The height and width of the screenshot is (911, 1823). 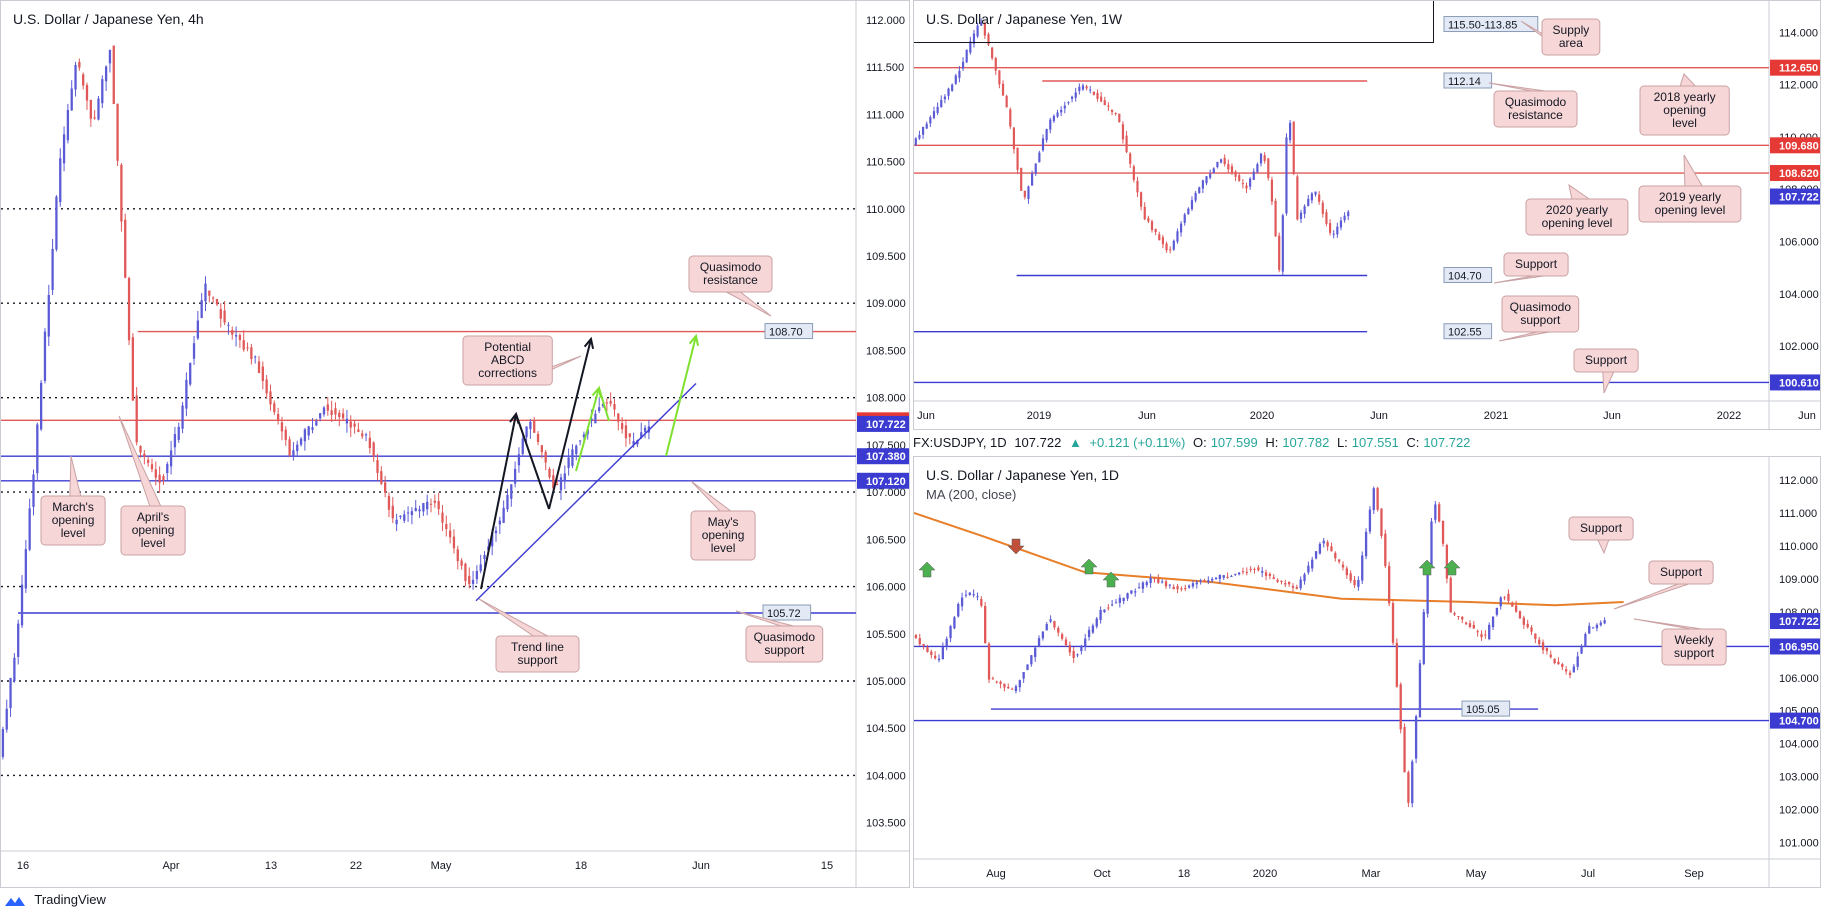 I want to click on level-value-label: 105.05, so click(x=1483, y=710).